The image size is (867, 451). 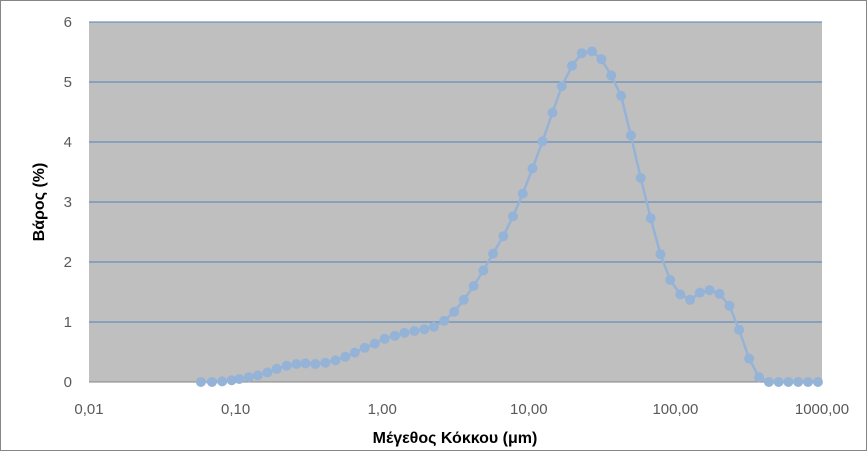 What do you see at coordinates (68, 142) in the screenshot?
I see `y-tick-label: 4` at bounding box center [68, 142].